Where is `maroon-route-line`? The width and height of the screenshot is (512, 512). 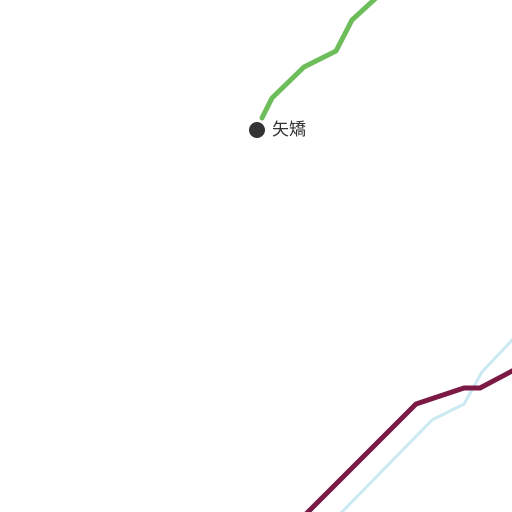 maroon-route-line is located at coordinates (408, 440).